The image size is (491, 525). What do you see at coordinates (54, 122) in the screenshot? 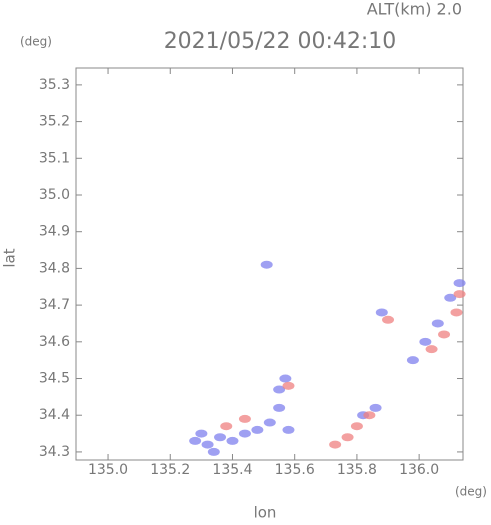
I see `y-tick-label: 35.2` at bounding box center [54, 122].